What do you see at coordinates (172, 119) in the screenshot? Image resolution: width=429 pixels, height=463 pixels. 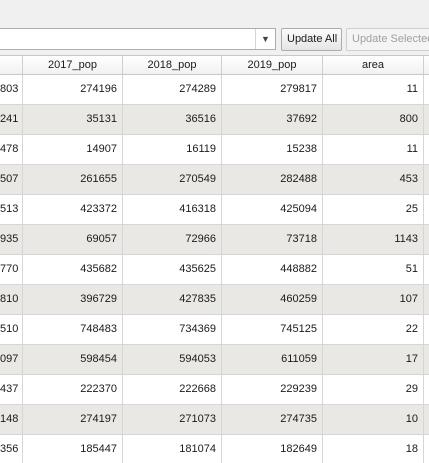 I see `table-cell: 36516` at bounding box center [172, 119].